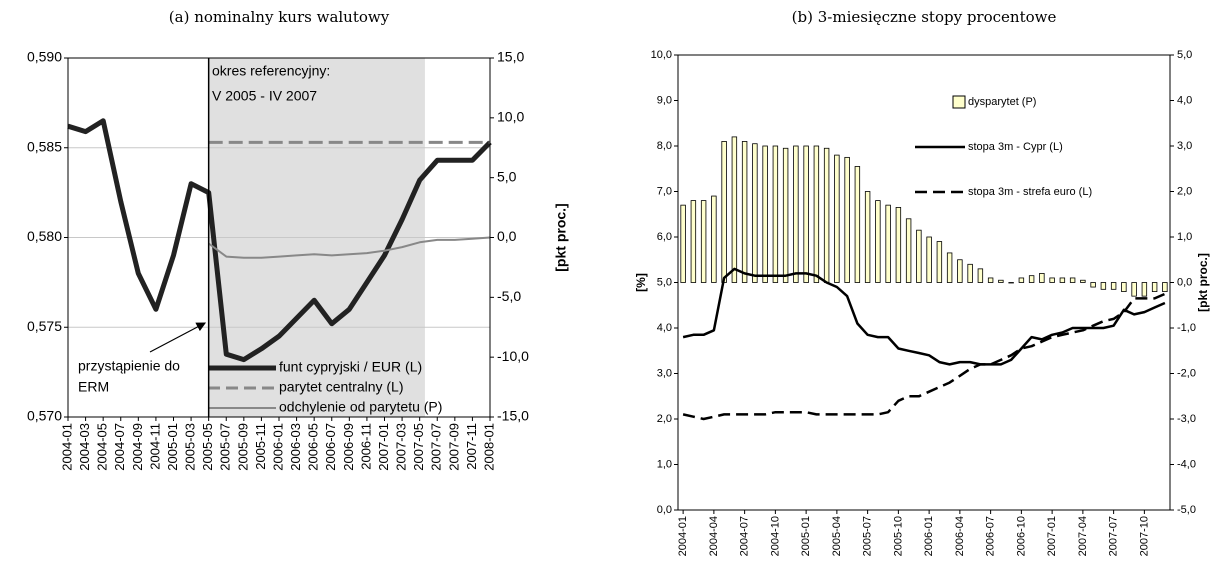  Describe the element at coordinates (898, 536) in the screenshot. I see `x-tick-label: 2005-10` at that location.